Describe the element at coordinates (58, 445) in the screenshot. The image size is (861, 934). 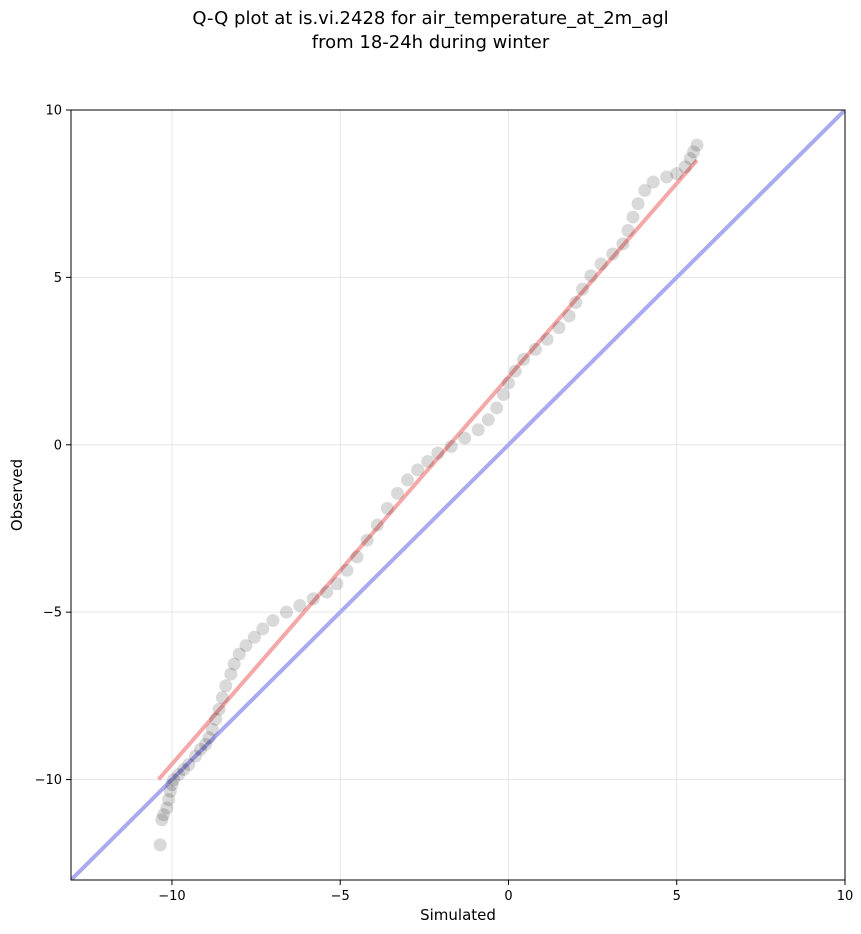
I see `y-tick-label: 0` at that location.